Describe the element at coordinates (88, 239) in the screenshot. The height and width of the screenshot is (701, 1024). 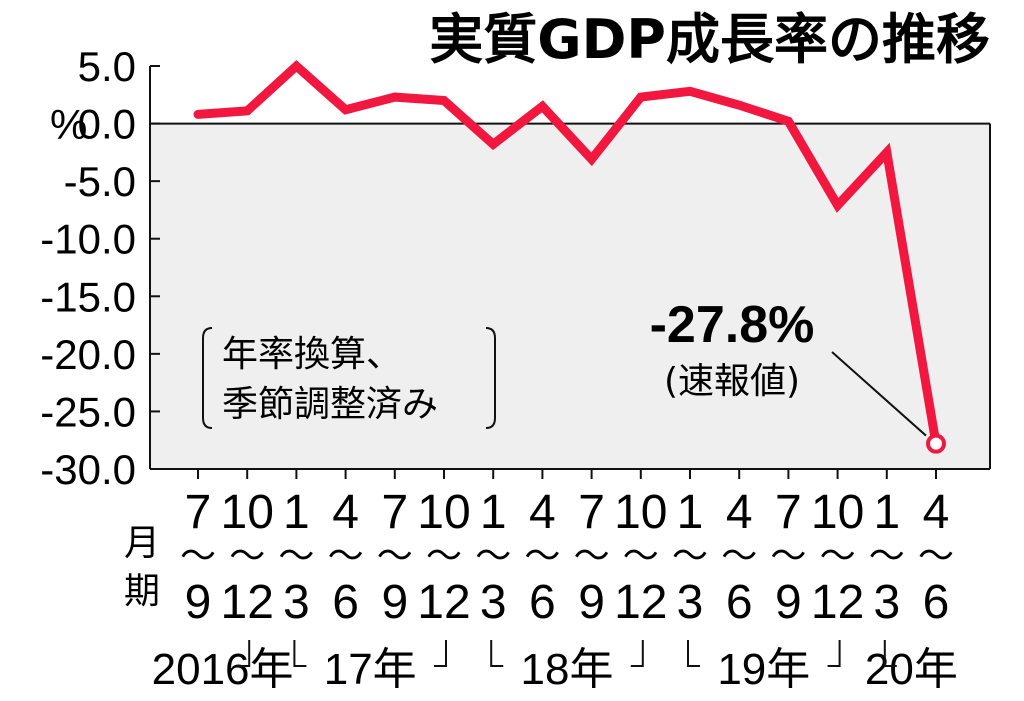
I see `y-tick-label: -10.0` at that location.